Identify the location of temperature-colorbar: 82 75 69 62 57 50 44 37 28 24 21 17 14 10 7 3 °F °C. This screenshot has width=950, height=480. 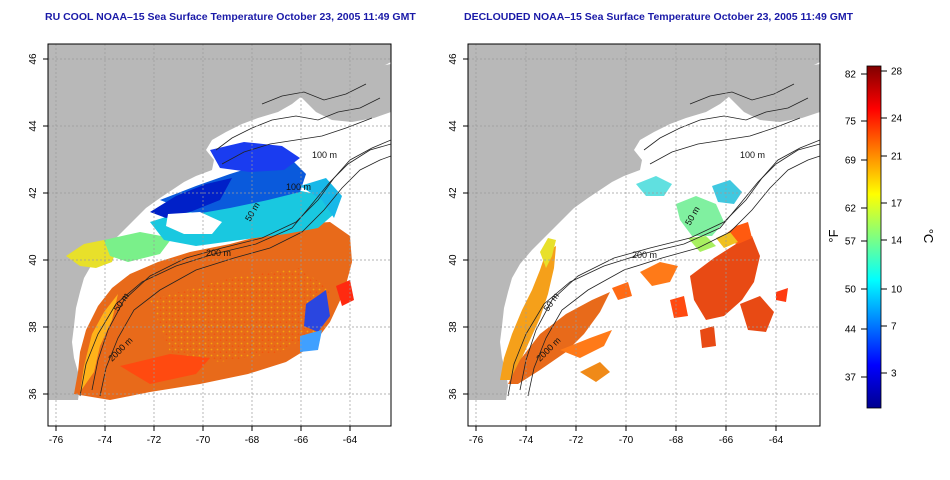
(881, 237).